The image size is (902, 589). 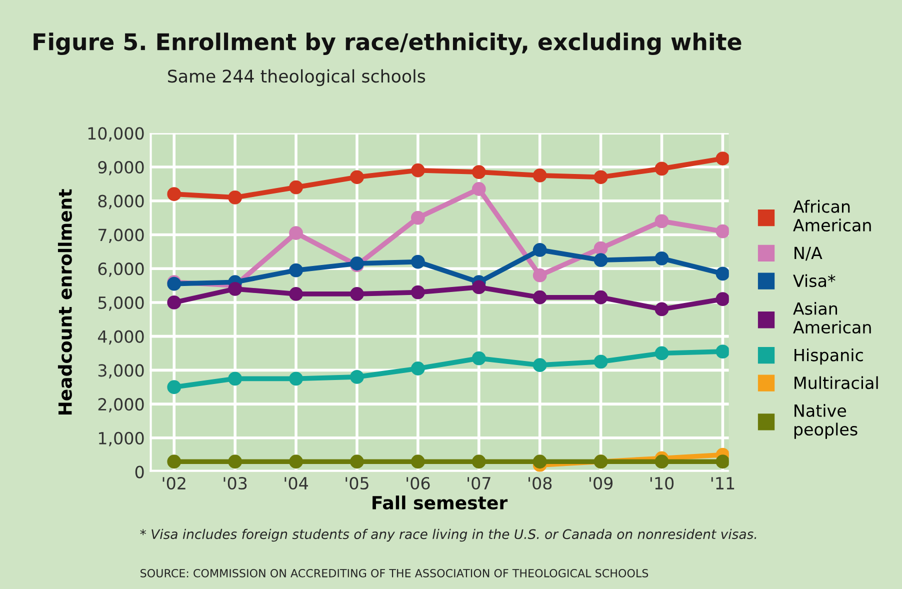 What do you see at coordinates (357, 483) in the screenshot?
I see `x-tick-label: '05` at bounding box center [357, 483].